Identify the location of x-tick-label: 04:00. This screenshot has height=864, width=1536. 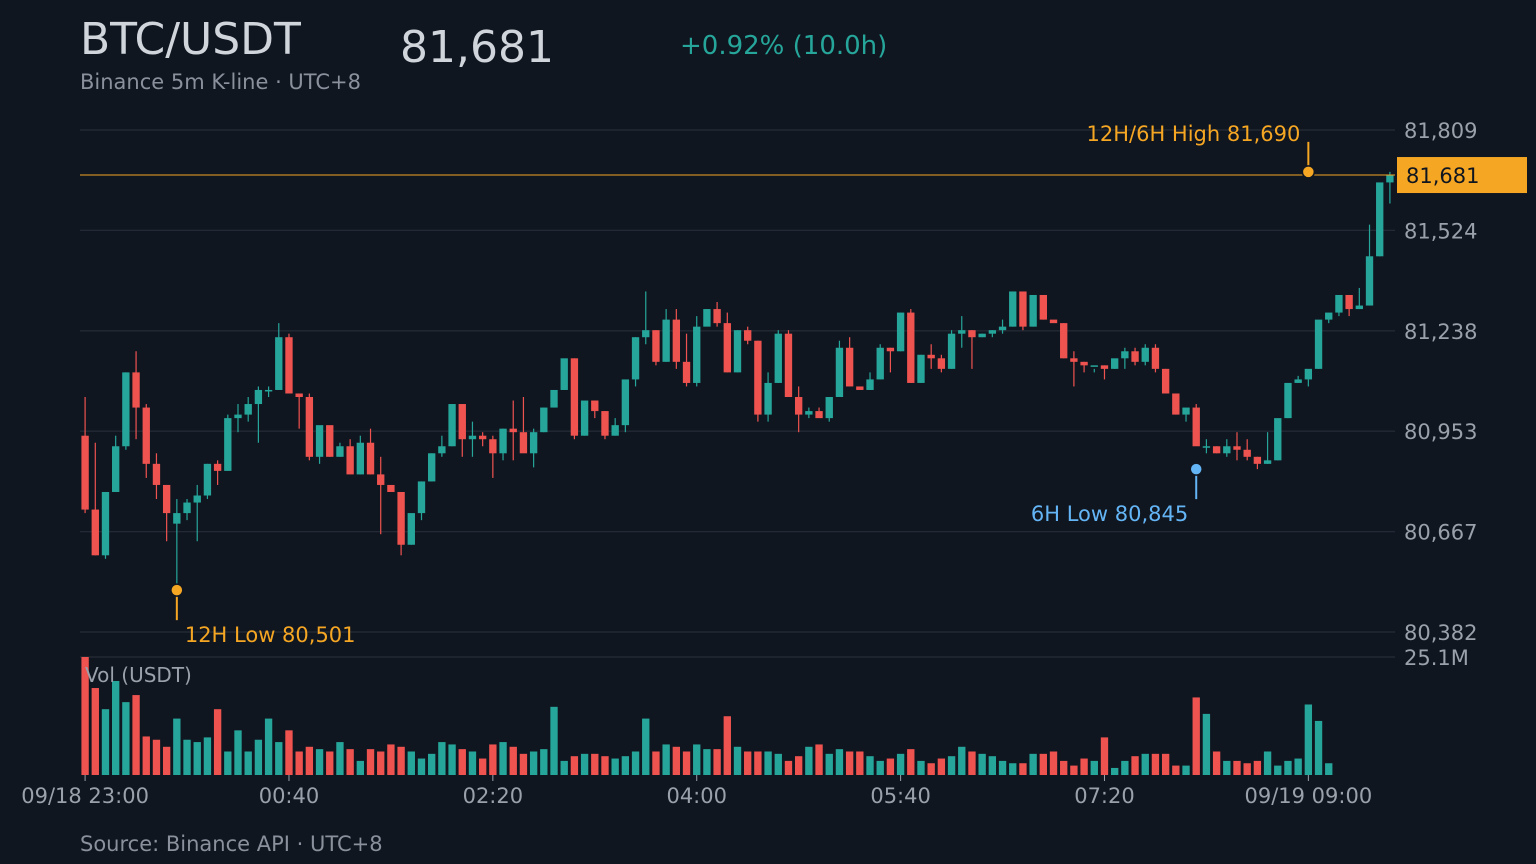
(696, 796).